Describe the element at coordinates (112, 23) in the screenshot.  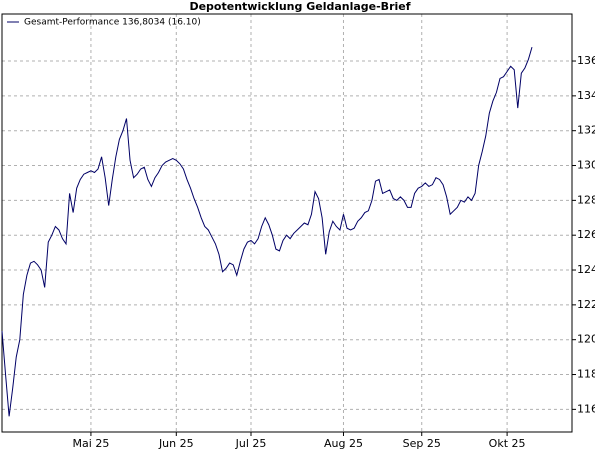
I see `legend-label: Gesamt-Performance 136,8034 (16.10)` at that location.